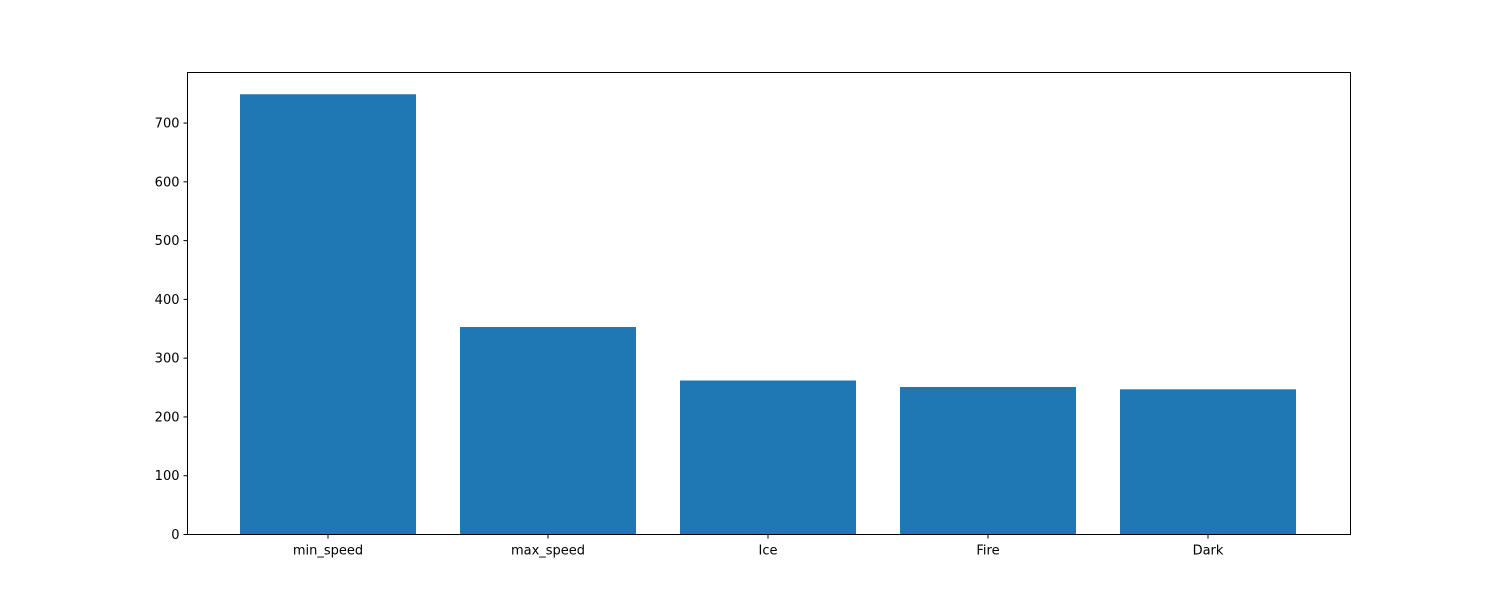 The height and width of the screenshot is (600, 1500). I want to click on y-tick-label: 400, so click(167, 300).